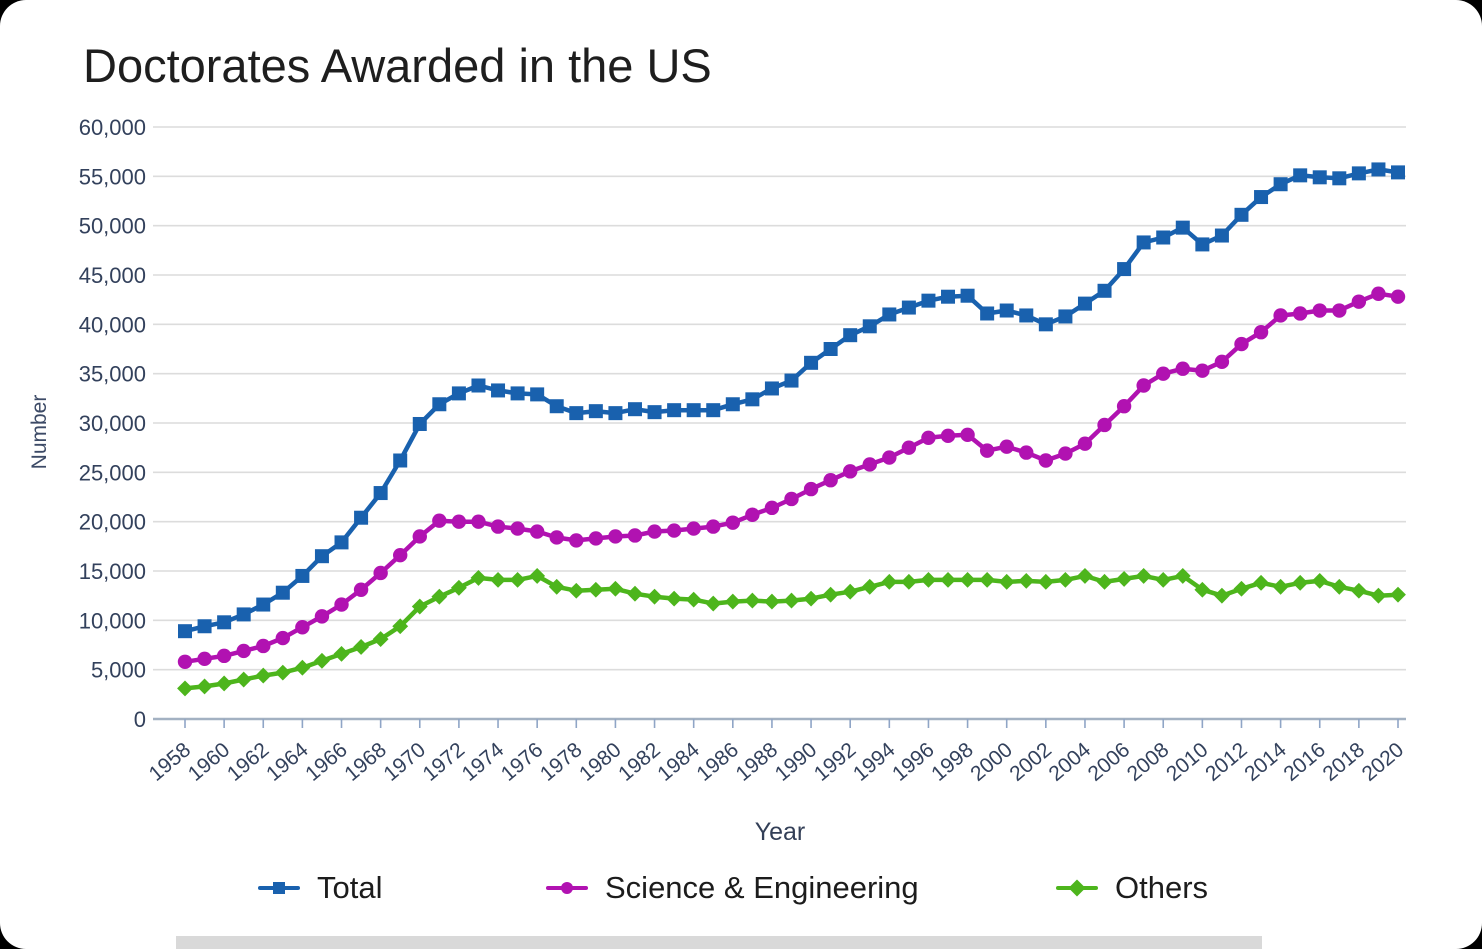  I want to click on y-tick-label: 60,000, so click(112, 127).